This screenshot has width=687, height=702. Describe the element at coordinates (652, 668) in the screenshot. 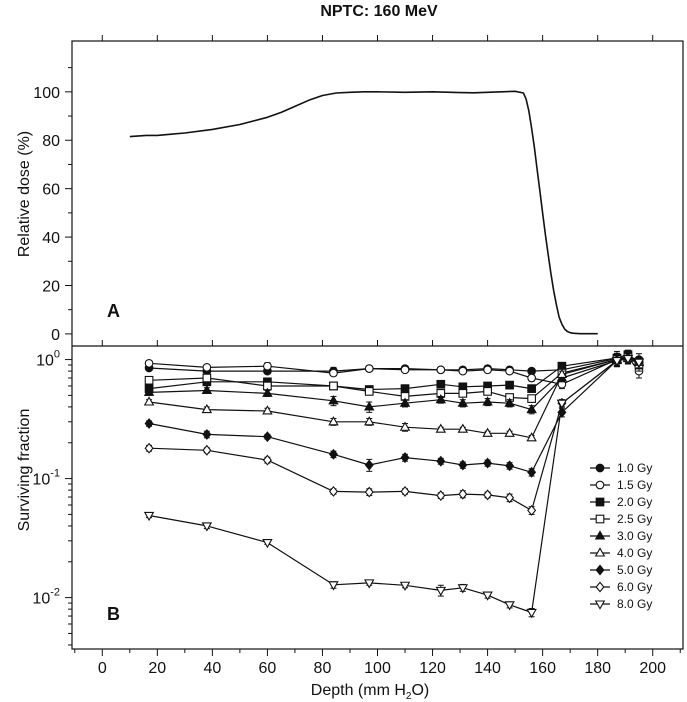

I see `x-tick-label: 200` at that location.